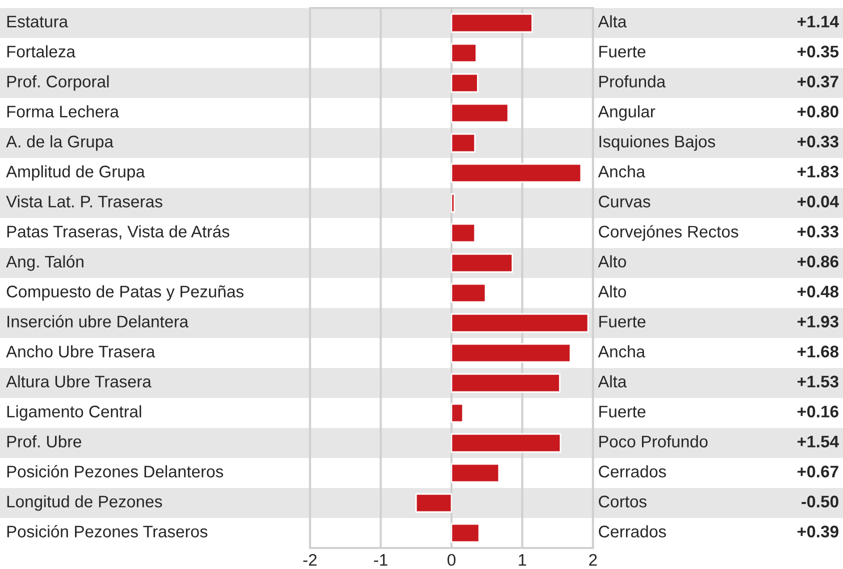  I want to click on data-label: +0.80, so click(818, 112).